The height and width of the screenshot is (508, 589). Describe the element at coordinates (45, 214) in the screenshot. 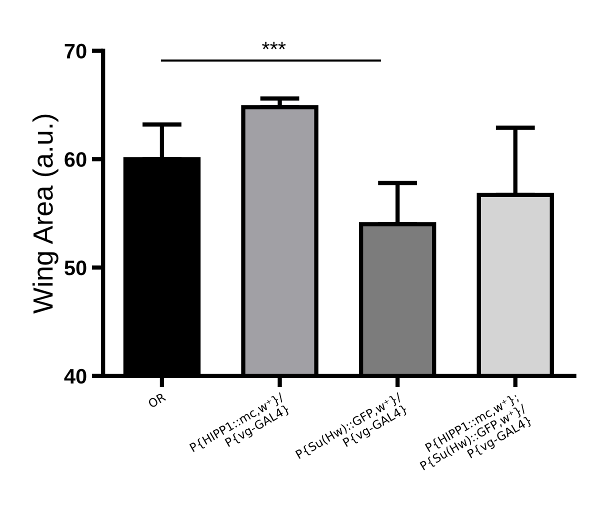

I see `y-axis-title: Wing Area (a.u.)` at that location.